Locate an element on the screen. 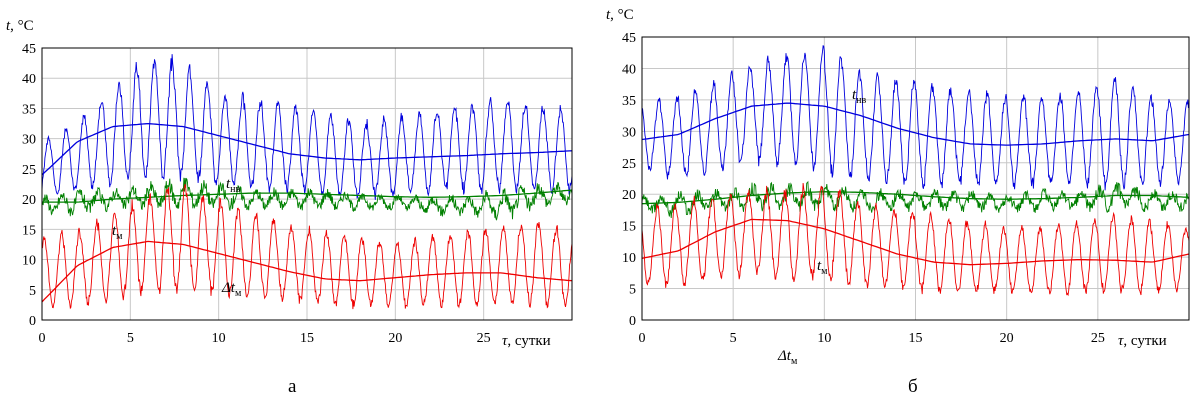 The height and width of the screenshot is (401, 1195). series-tm-line is located at coordinates (307, 199).